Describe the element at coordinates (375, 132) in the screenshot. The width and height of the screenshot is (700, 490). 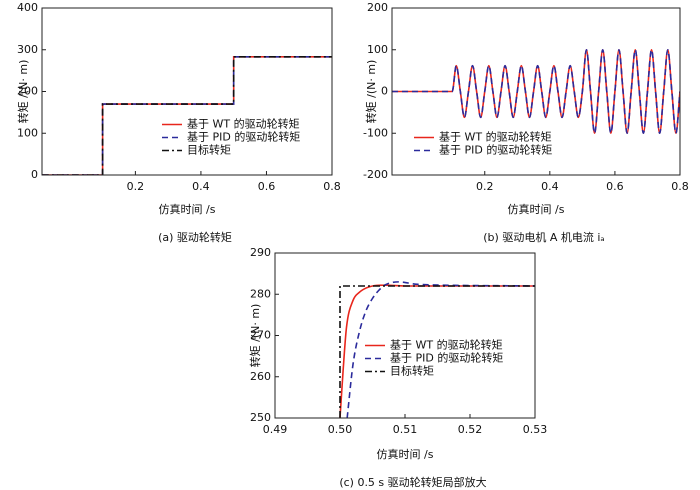
I see `y-tick-label: -100` at that location.